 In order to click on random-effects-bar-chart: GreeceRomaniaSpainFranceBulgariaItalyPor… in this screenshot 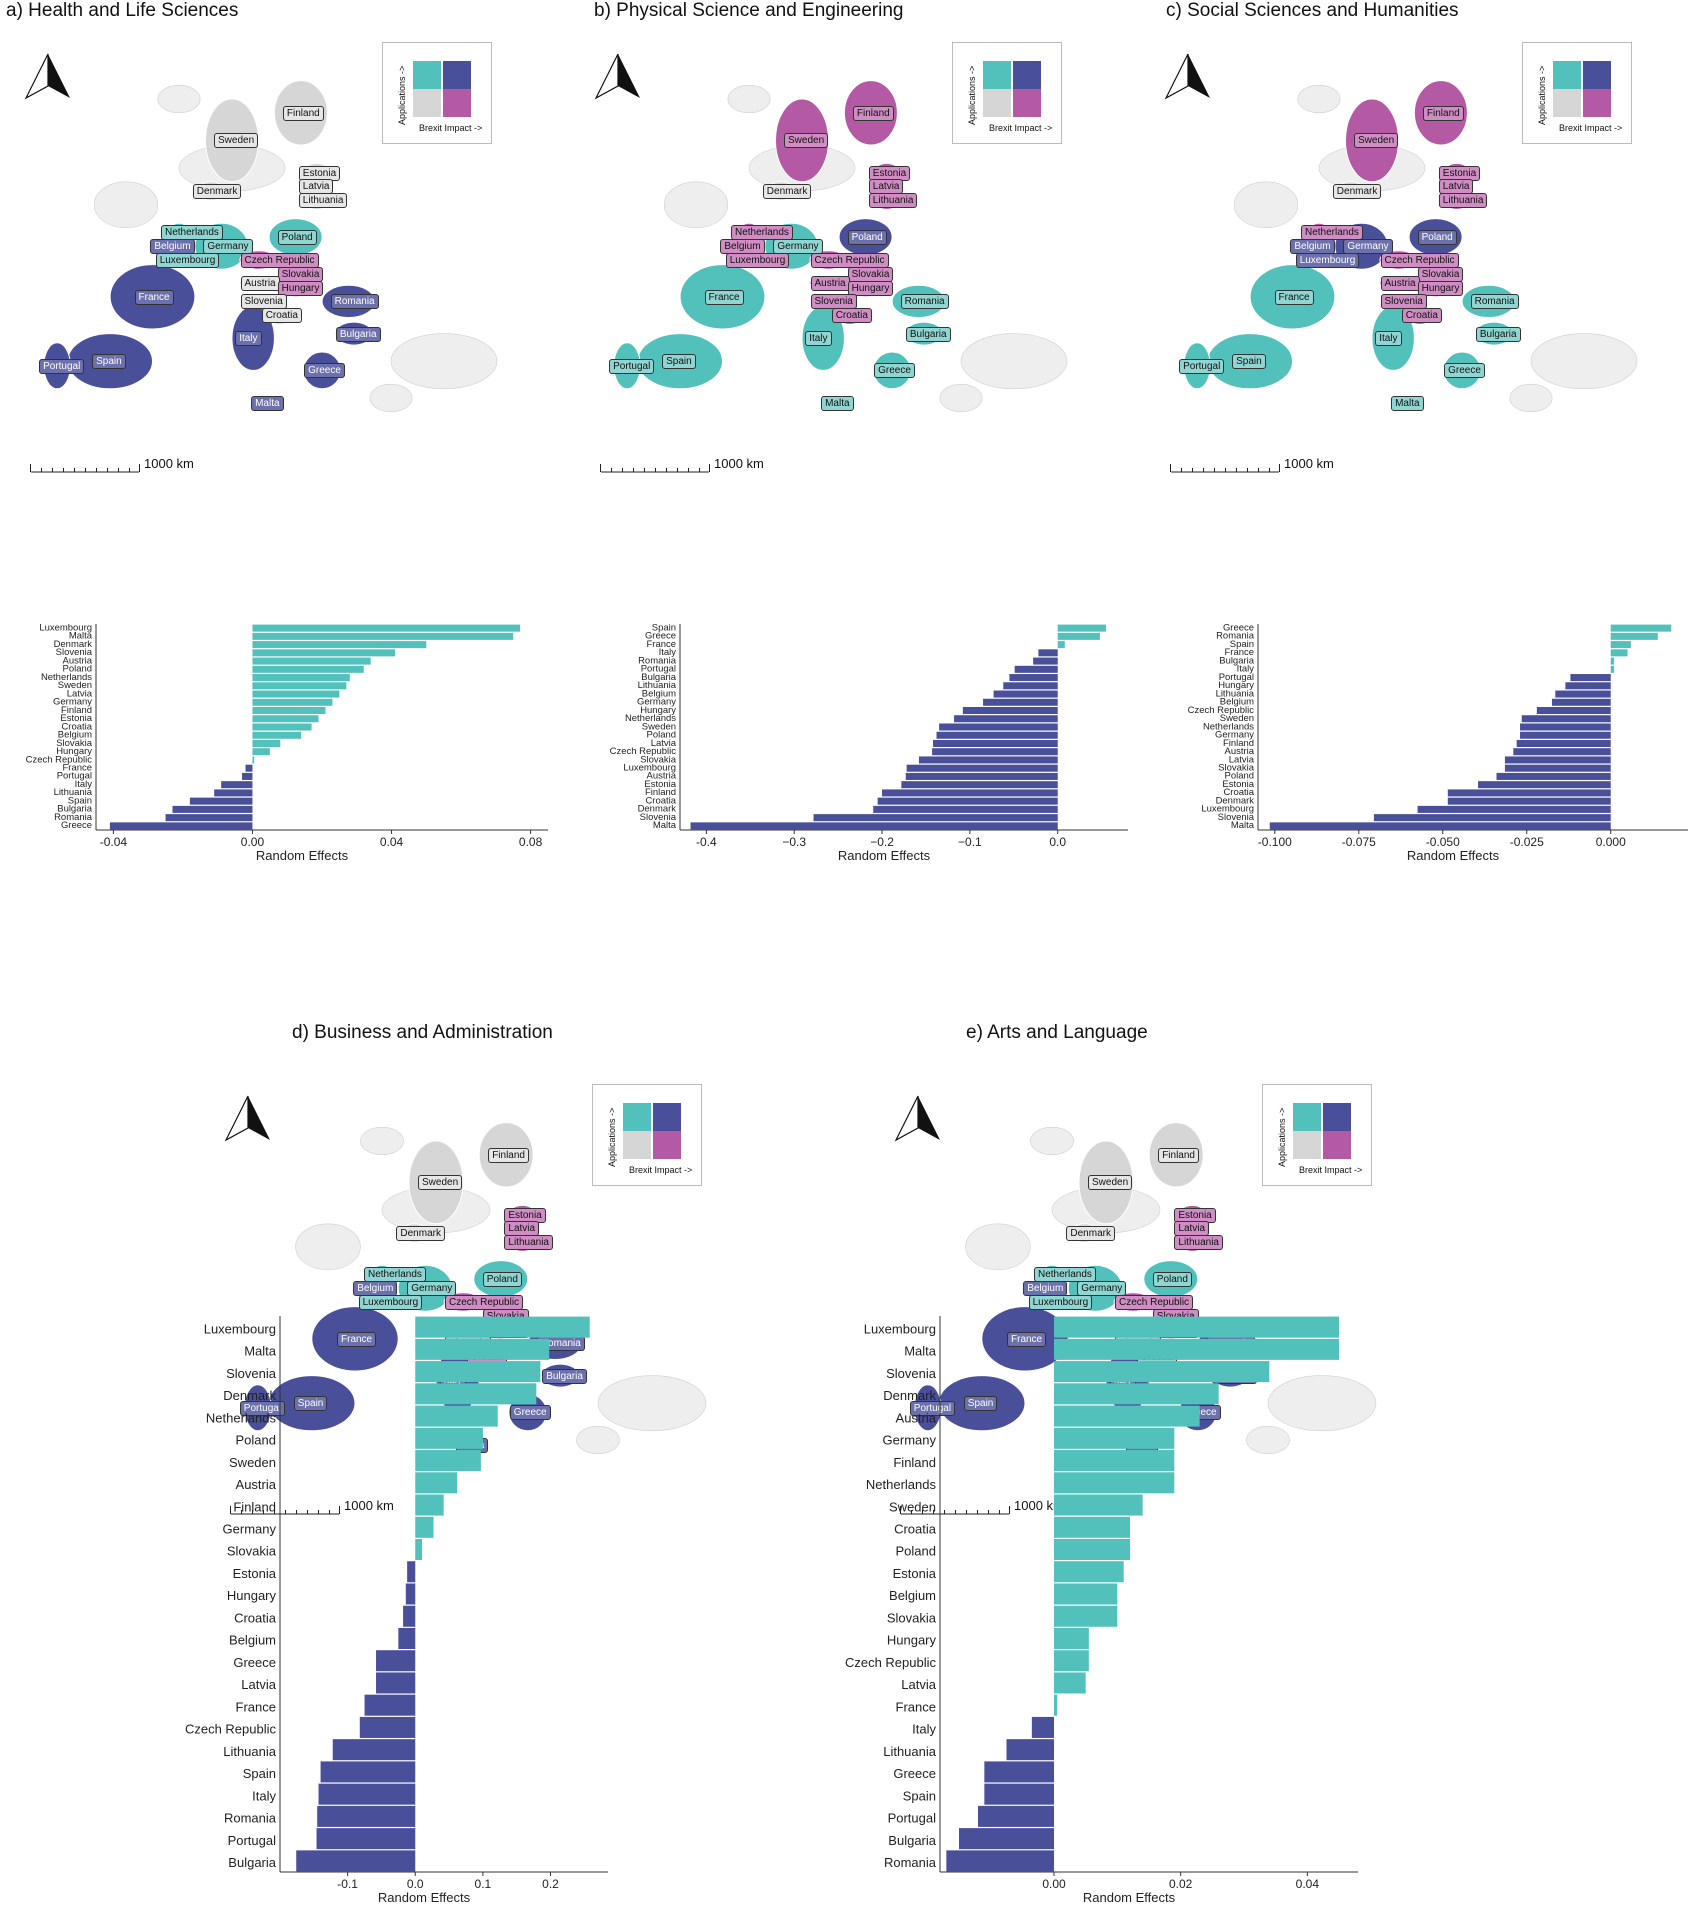, I will do `click(1438, 742)`.